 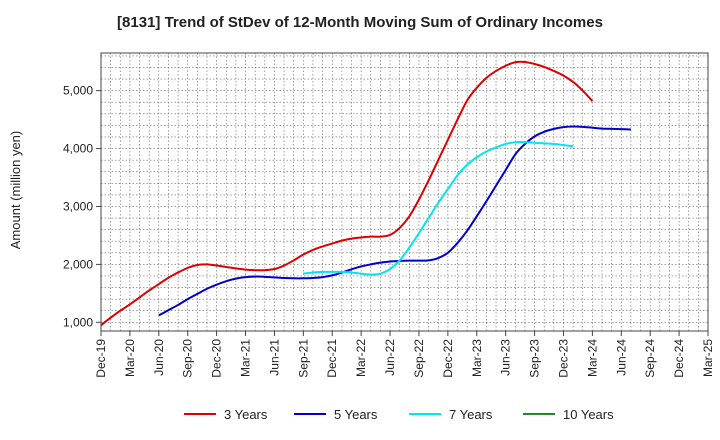 I want to click on legend-label: 5 Years, so click(x=356, y=414).